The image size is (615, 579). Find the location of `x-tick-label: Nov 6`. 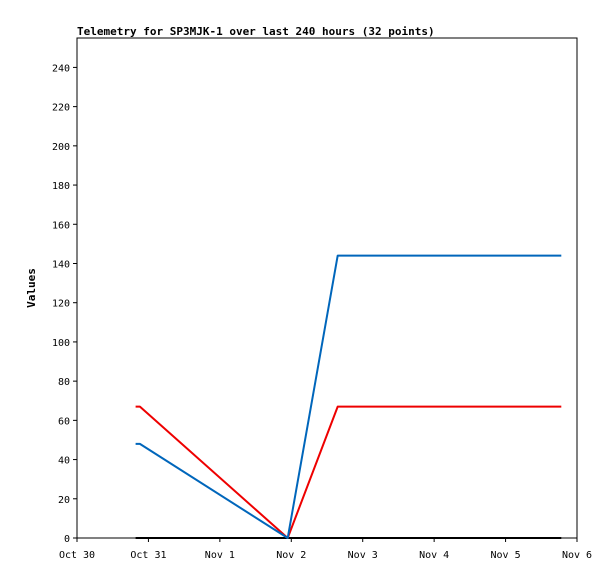

x-tick-label: Nov 6 is located at coordinates (577, 555).